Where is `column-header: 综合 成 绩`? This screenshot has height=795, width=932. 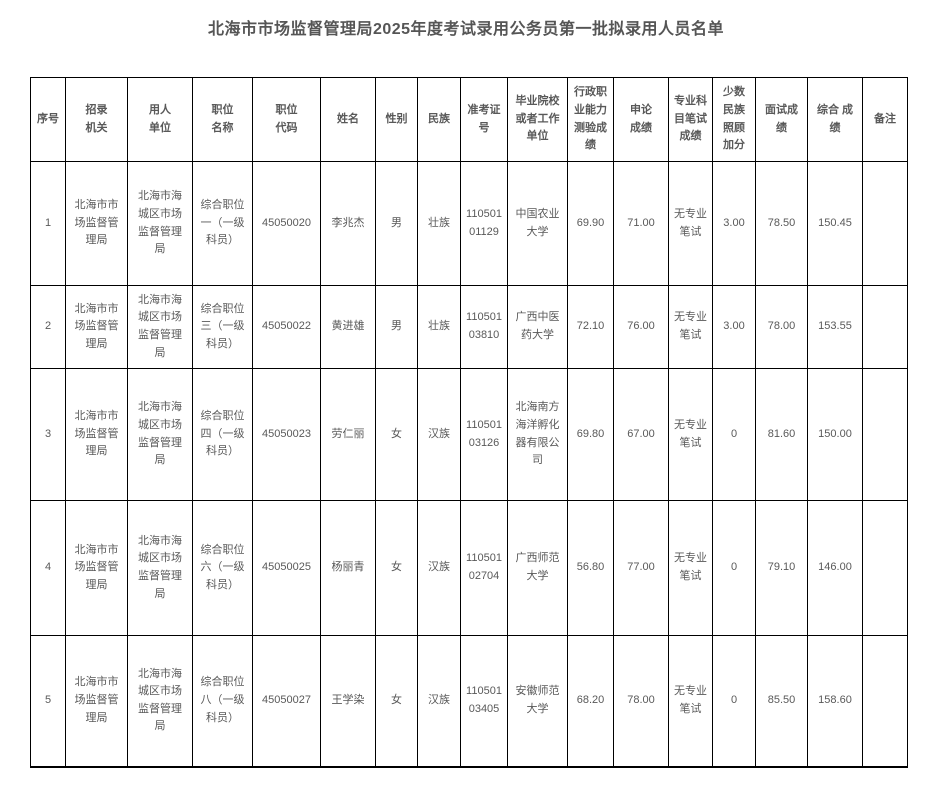 column-header: 综合 成 绩 is located at coordinates (835, 119).